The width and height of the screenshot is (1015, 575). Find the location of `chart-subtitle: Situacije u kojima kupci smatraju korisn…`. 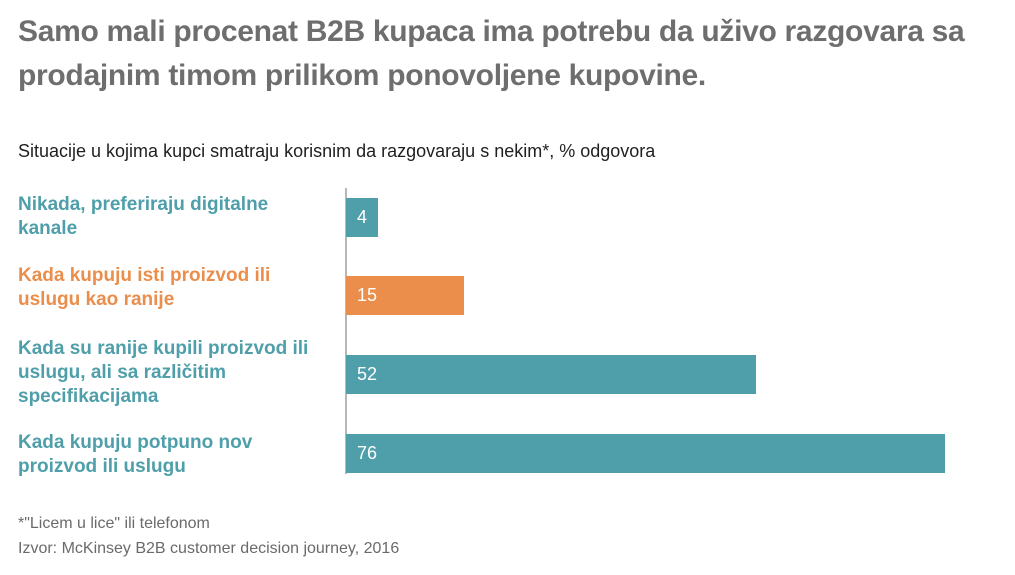

chart-subtitle: Situacije u kojima kupci smatraju korisn… is located at coordinates (337, 151).